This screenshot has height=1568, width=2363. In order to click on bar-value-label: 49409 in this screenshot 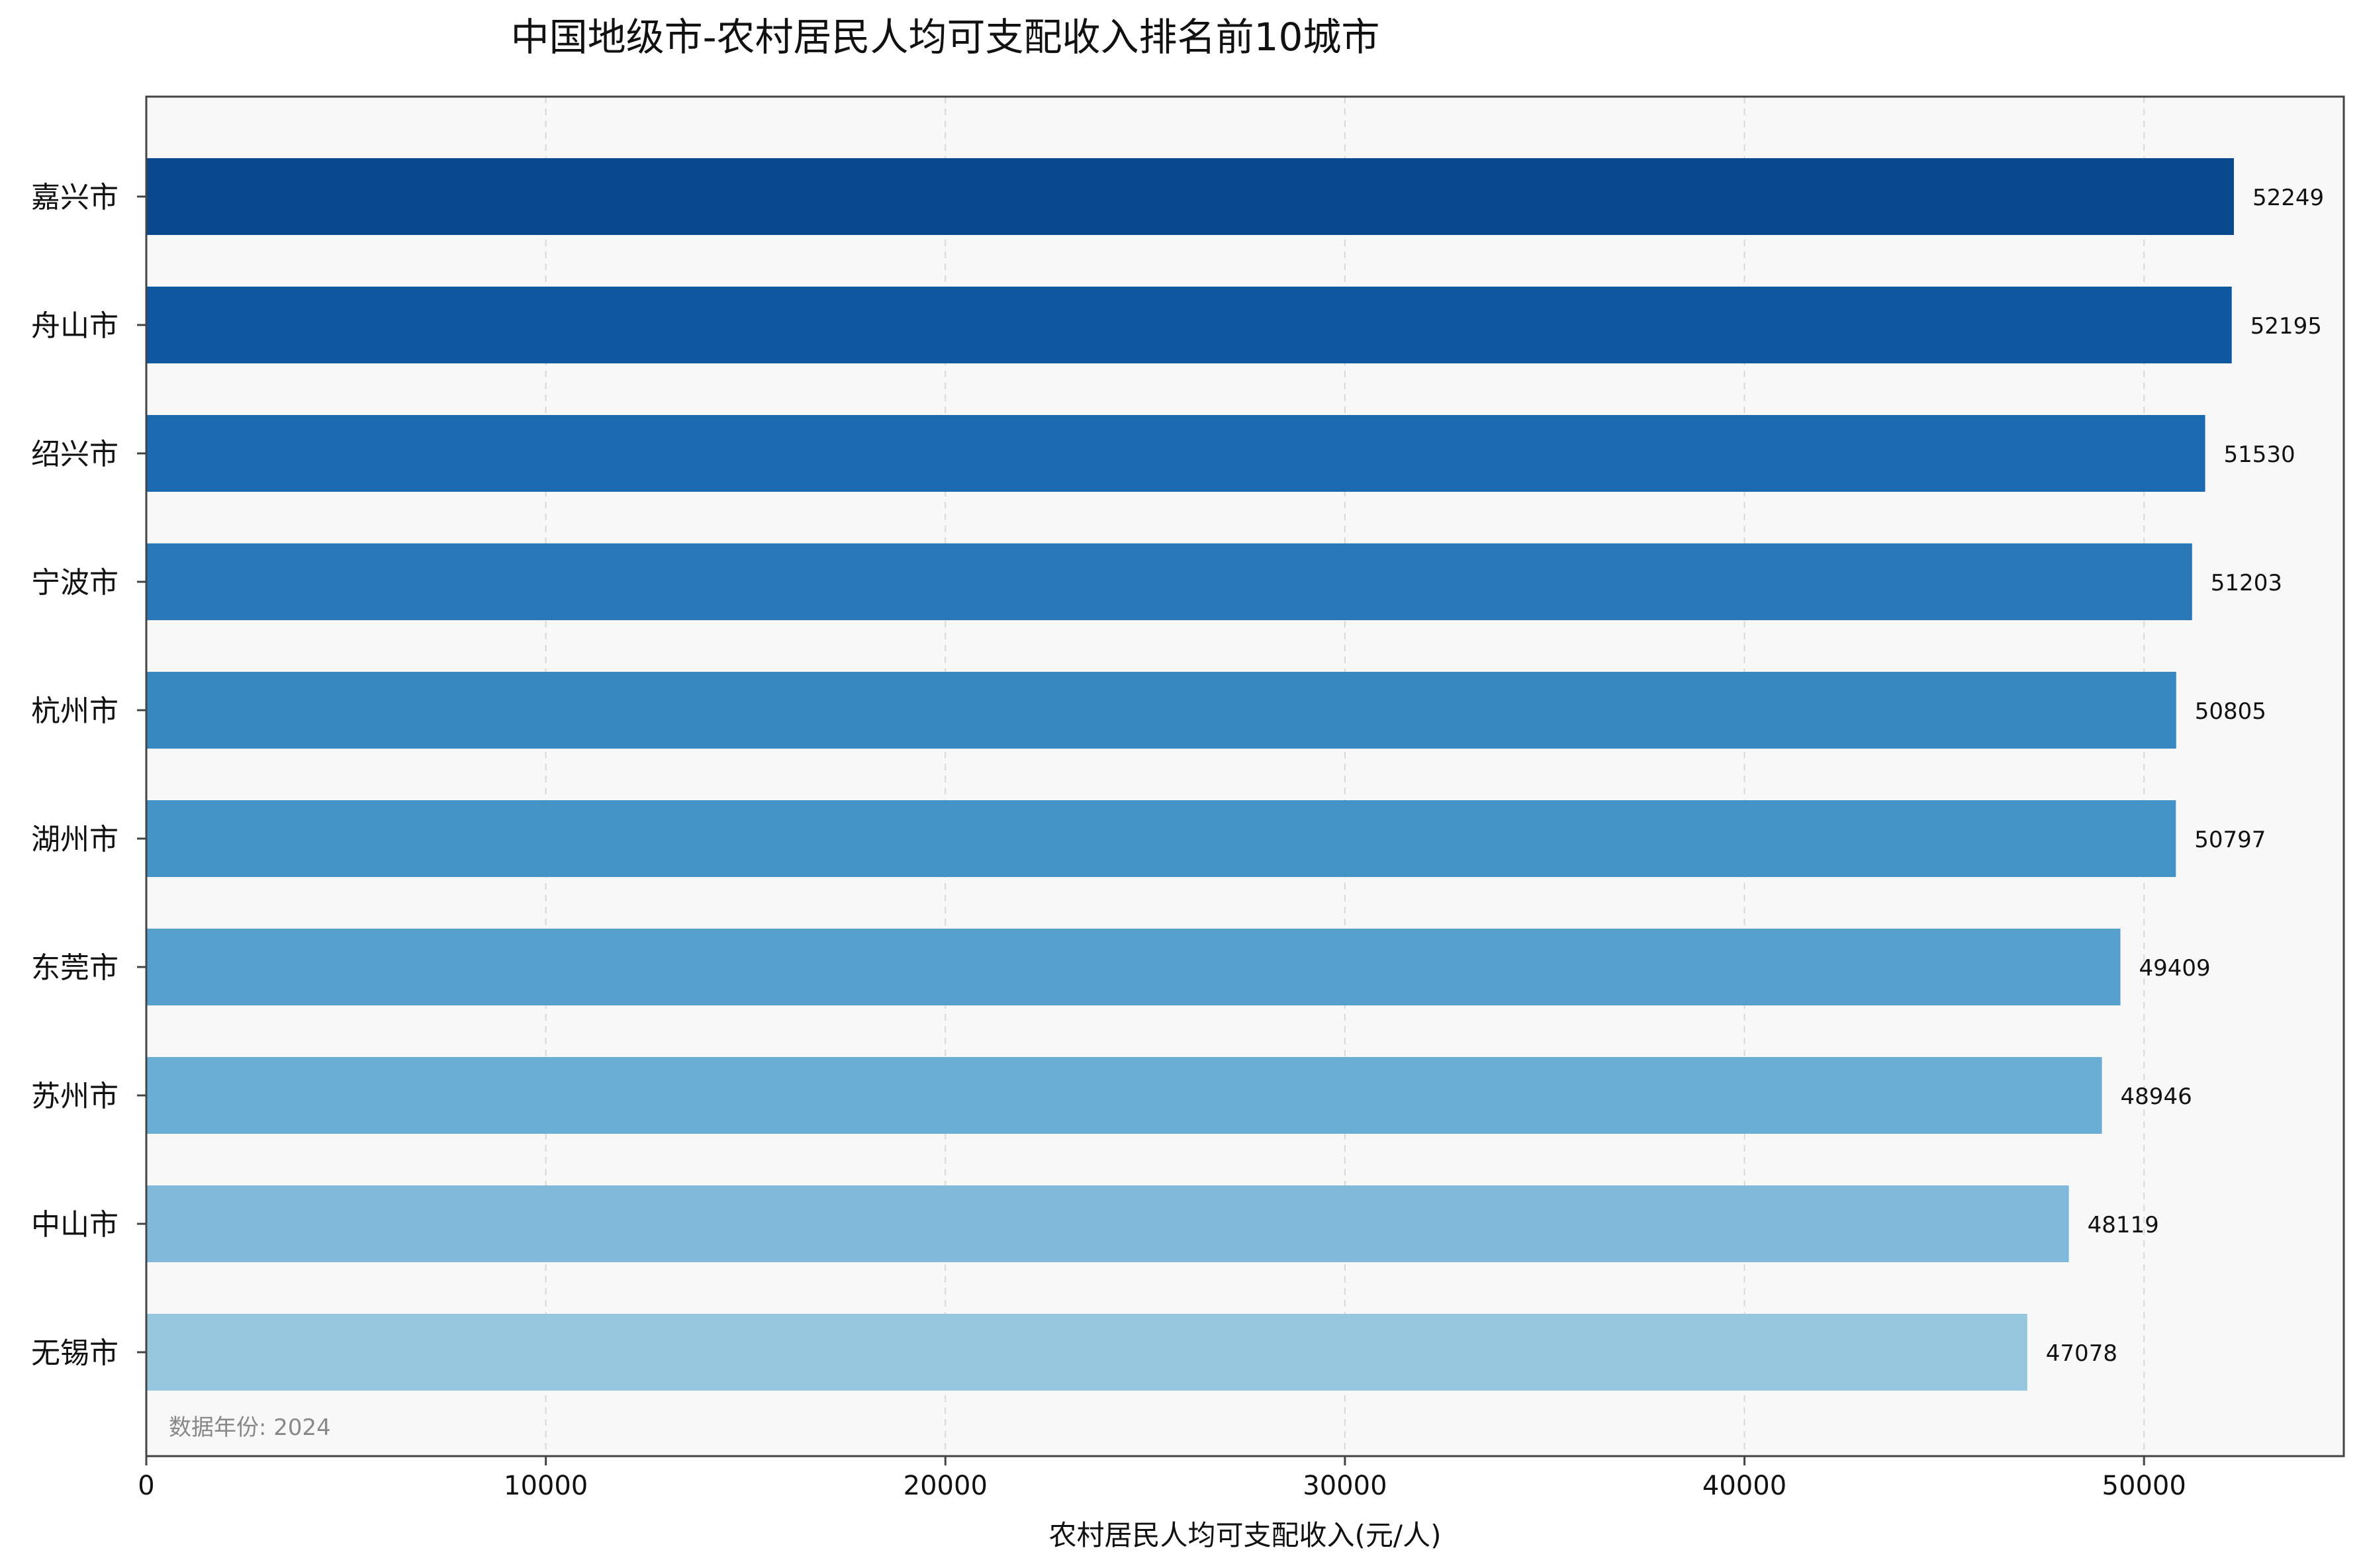, I will do `click(2175, 968)`.